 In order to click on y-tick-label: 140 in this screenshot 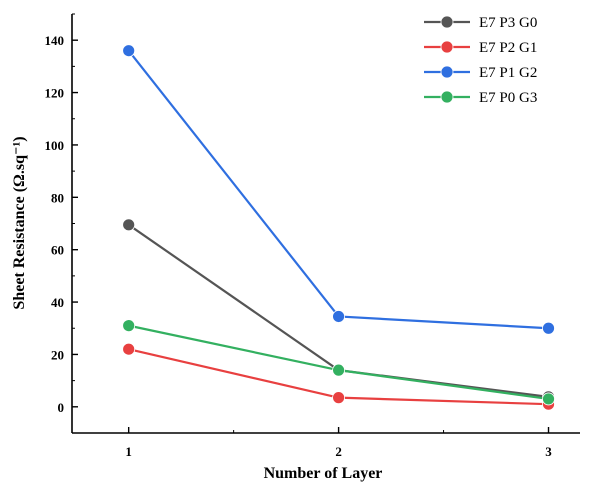, I will do `click(55, 40)`.